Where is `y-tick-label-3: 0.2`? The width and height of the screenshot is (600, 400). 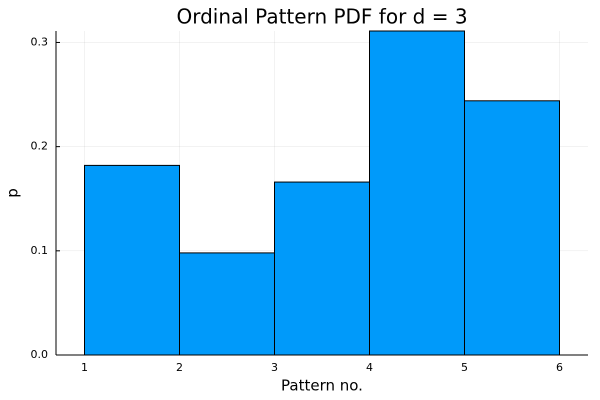 y-tick-label-3: 0.2 is located at coordinates (40, 146).